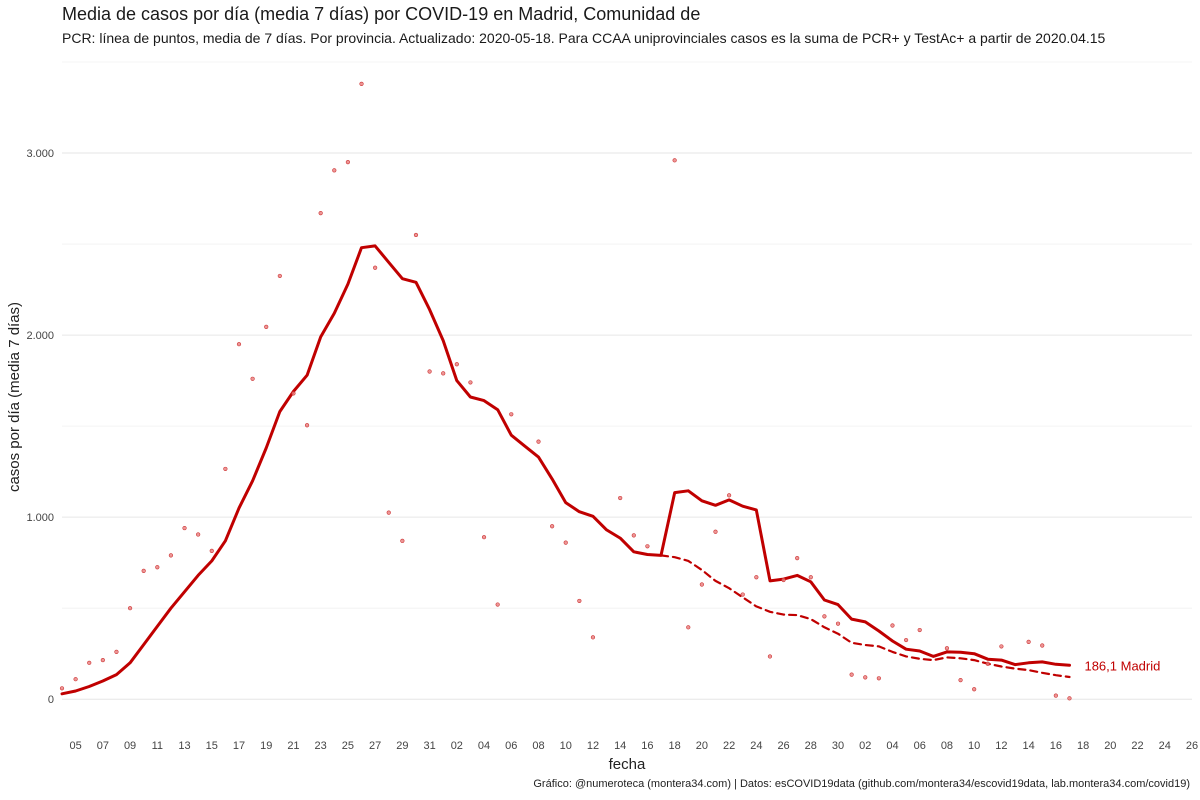 This screenshot has height=800, width=1200. I want to click on x-tick-label: 07, so click(103, 746).